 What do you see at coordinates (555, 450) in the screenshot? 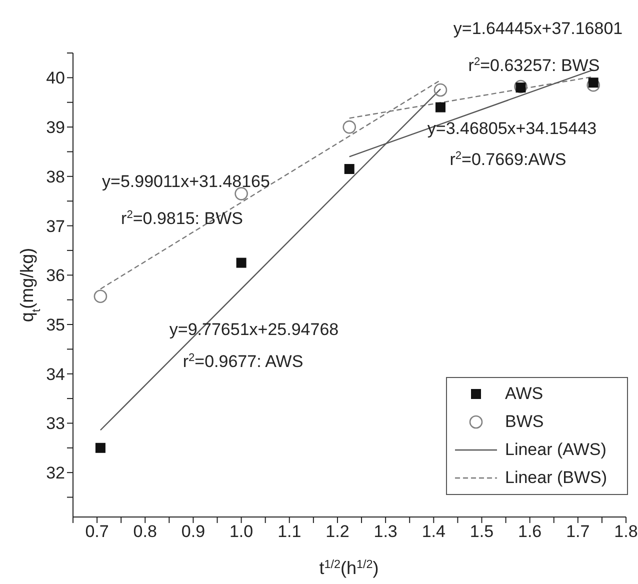
I see `legend-label: Linear (AWS)` at bounding box center [555, 450].